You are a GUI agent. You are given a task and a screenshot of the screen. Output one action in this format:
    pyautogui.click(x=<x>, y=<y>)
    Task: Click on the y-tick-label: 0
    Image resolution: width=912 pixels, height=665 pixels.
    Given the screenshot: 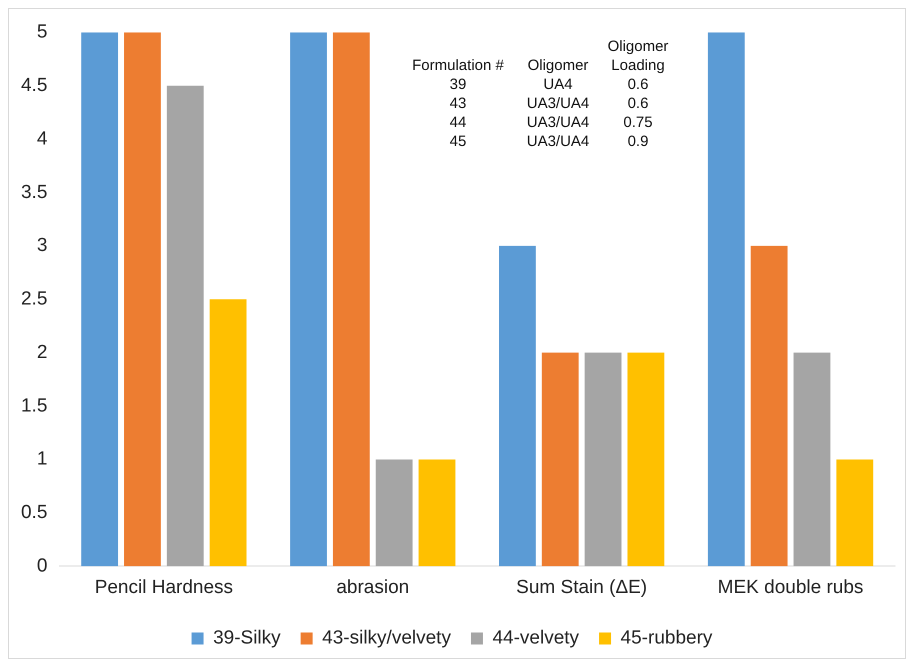 What is the action you would take?
    pyautogui.click(x=42, y=565)
    